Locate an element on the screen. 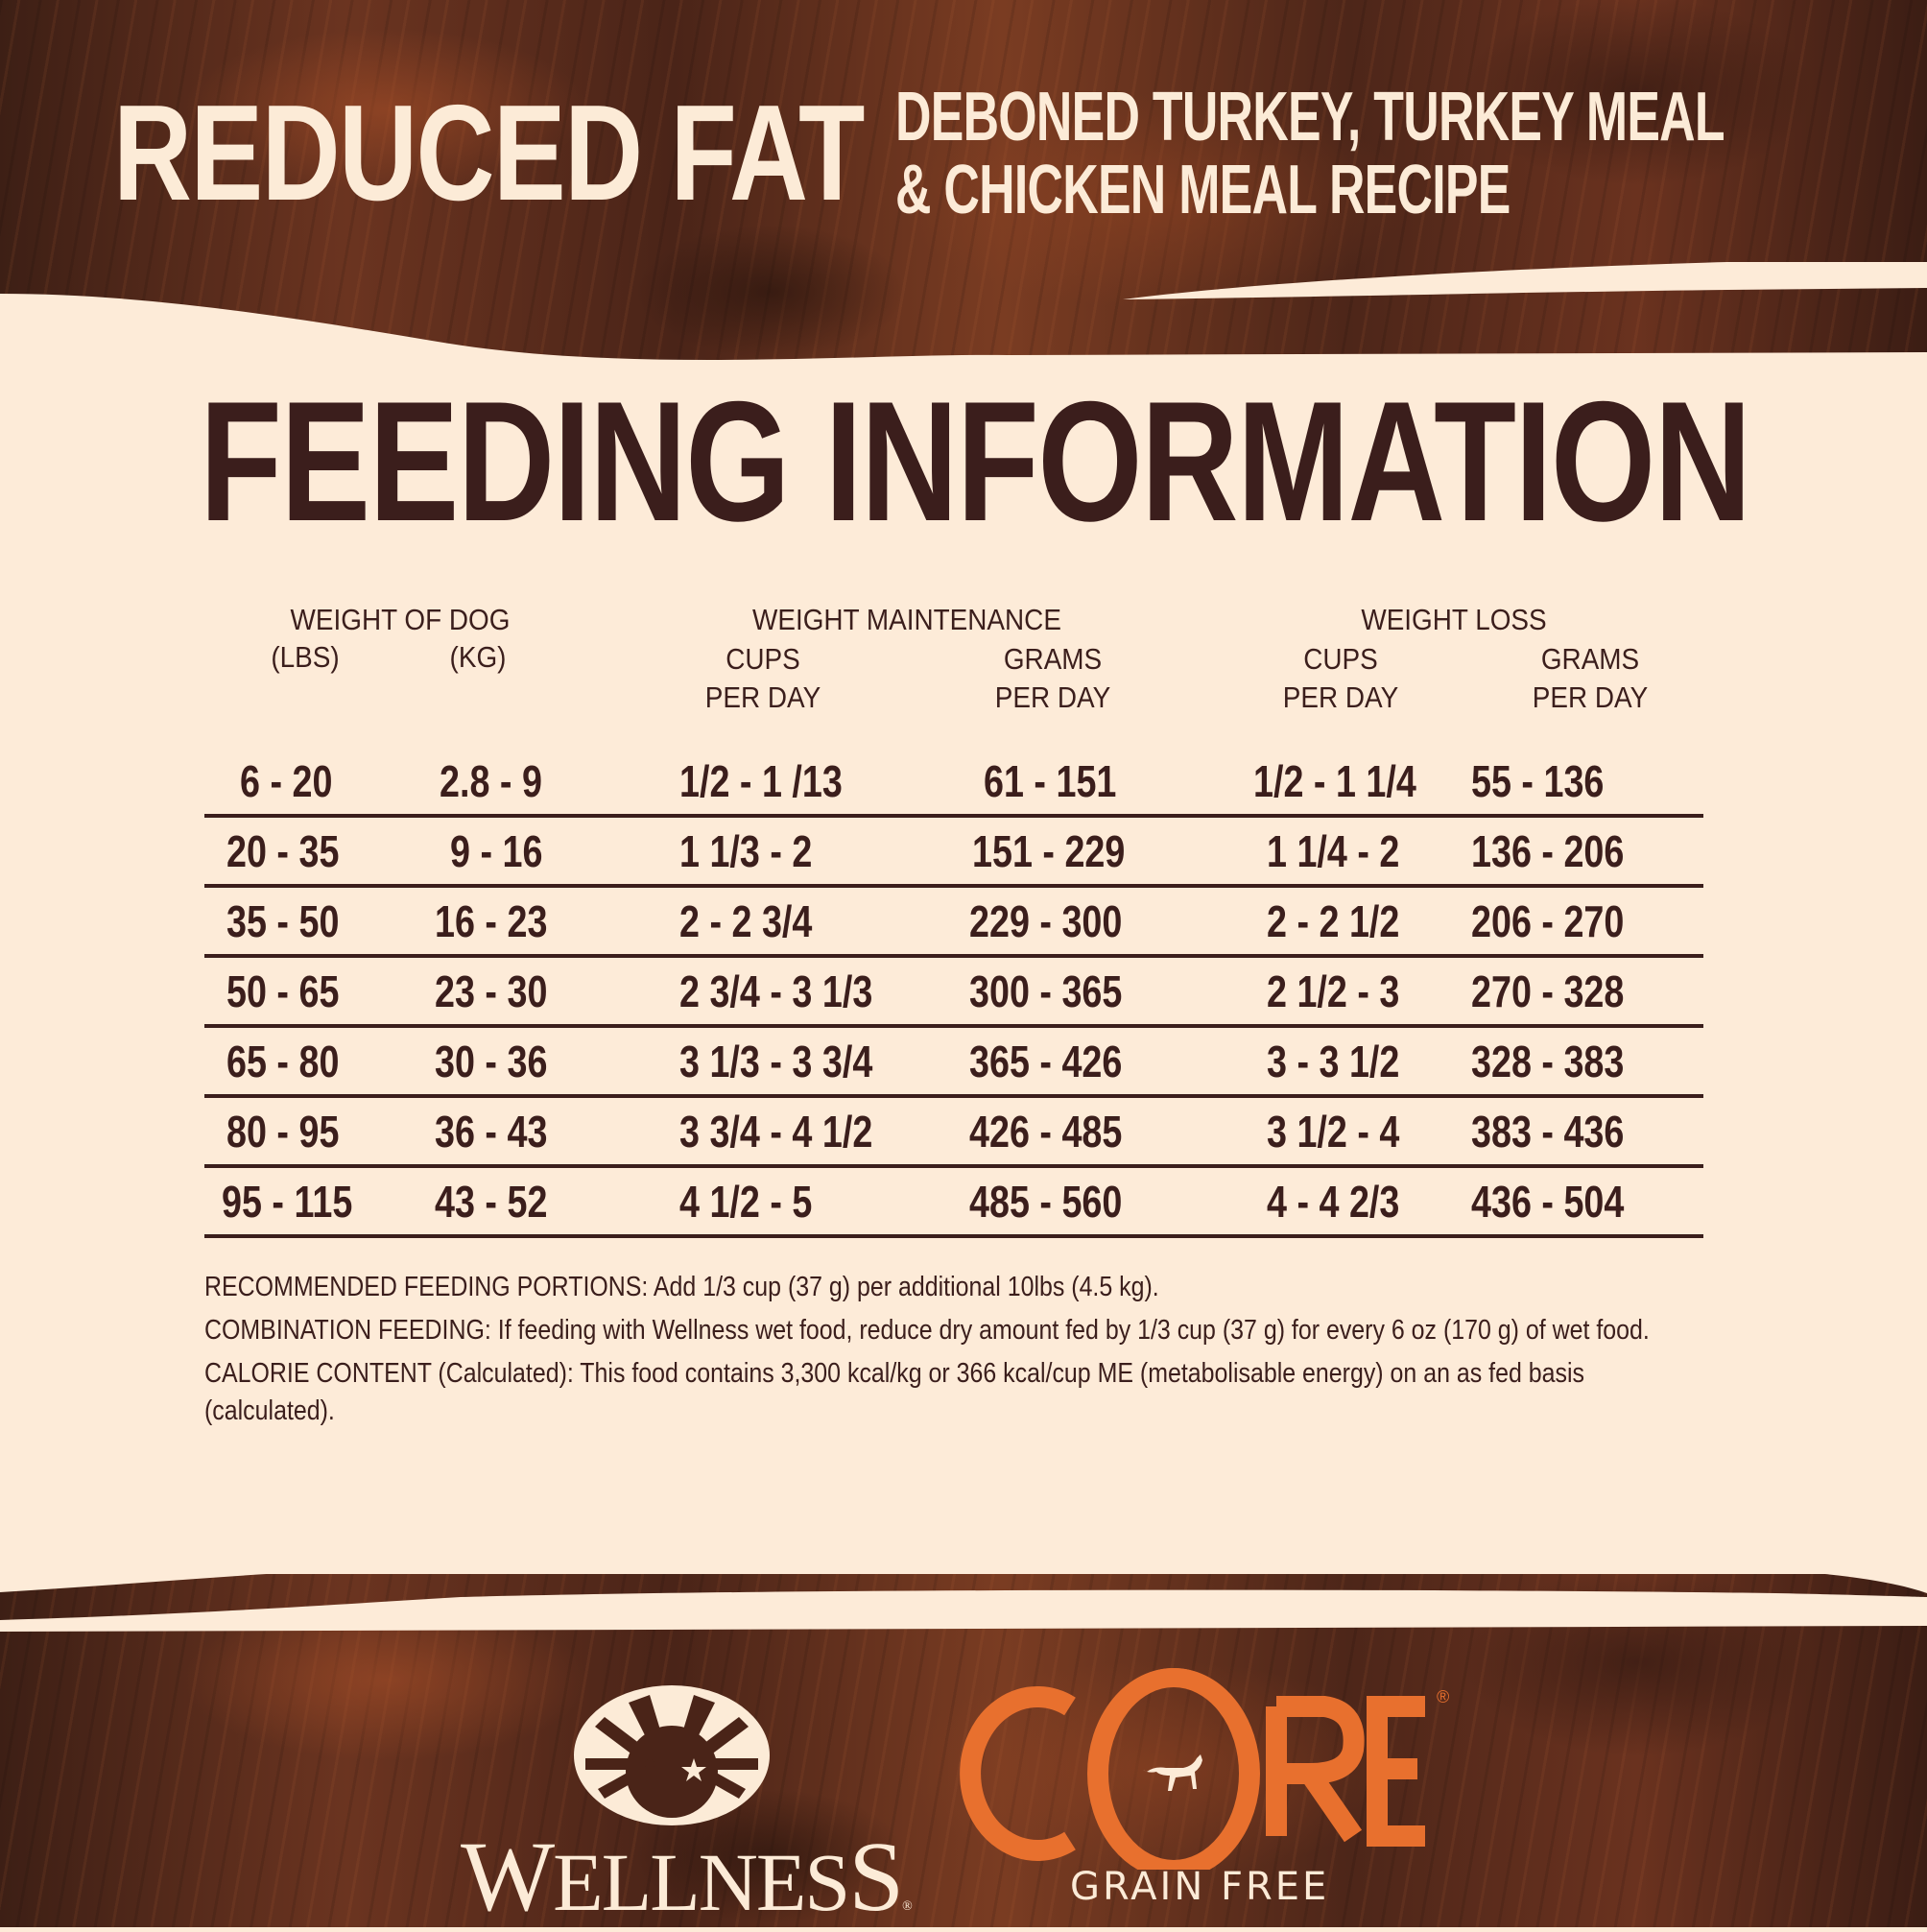  wolf-icon is located at coordinates (1172, 1772).